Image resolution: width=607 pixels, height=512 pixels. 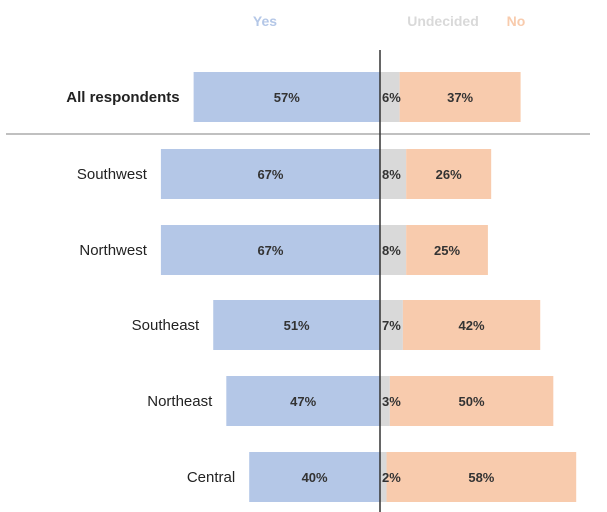 What do you see at coordinates (113, 250) in the screenshot?
I see `category-label-northwest: Northwest` at bounding box center [113, 250].